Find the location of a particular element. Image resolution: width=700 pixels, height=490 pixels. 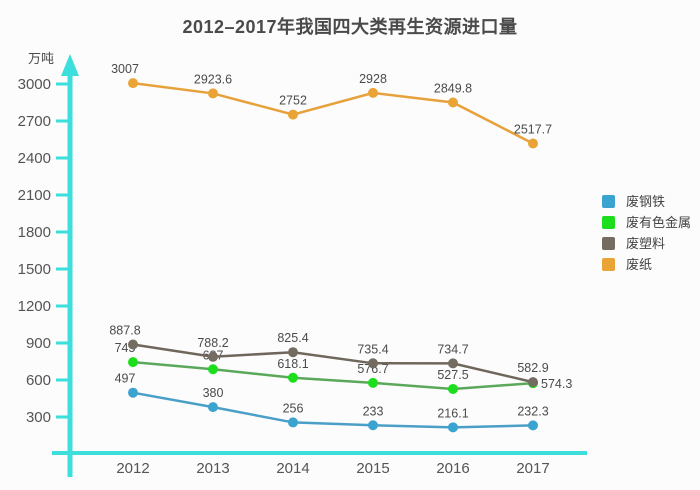

legend-label-scrap-steel: 废钢铁 is located at coordinates (646, 201).